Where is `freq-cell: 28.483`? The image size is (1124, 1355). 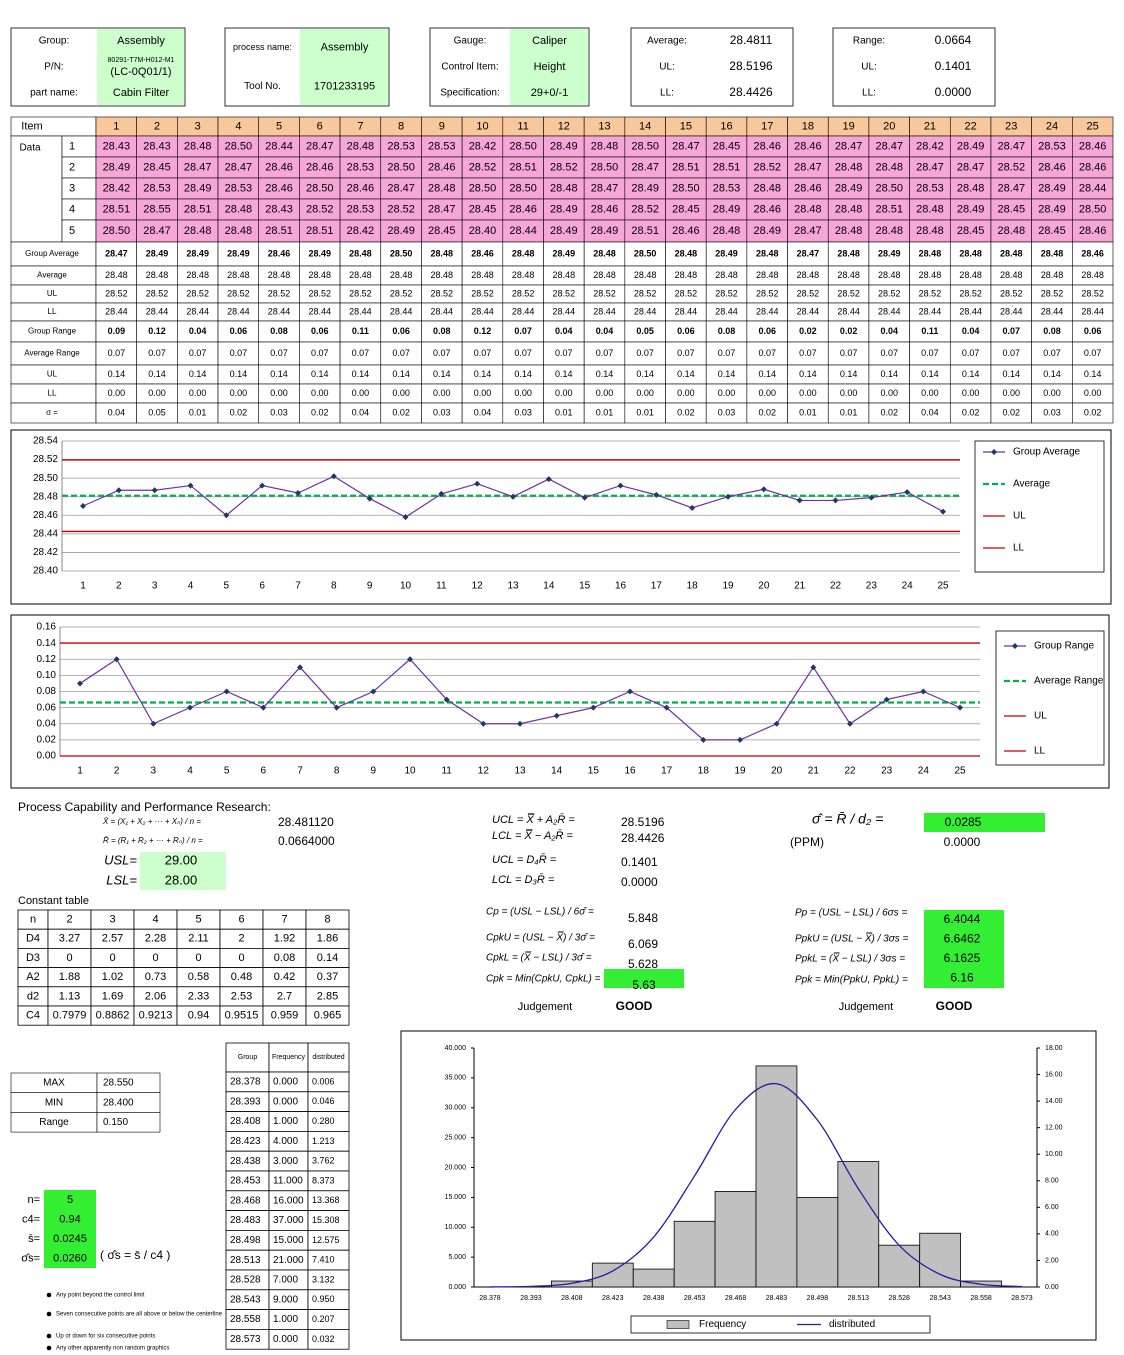
freq-cell: 28.483 is located at coordinates (245, 1220).